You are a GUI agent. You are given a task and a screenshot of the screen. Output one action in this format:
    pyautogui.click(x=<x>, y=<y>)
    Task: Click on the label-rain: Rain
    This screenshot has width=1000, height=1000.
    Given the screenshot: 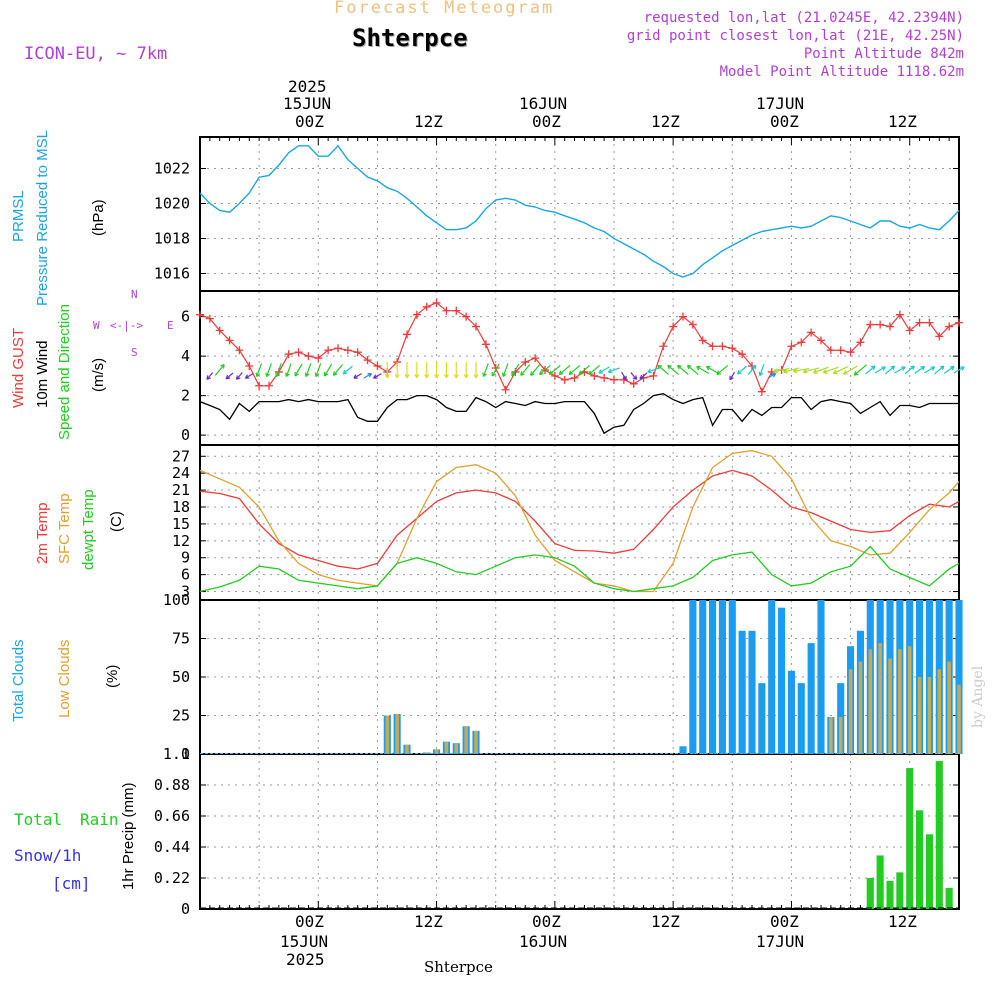 What is the action you would take?
    pyautogui.click(x=99, y=819)
    